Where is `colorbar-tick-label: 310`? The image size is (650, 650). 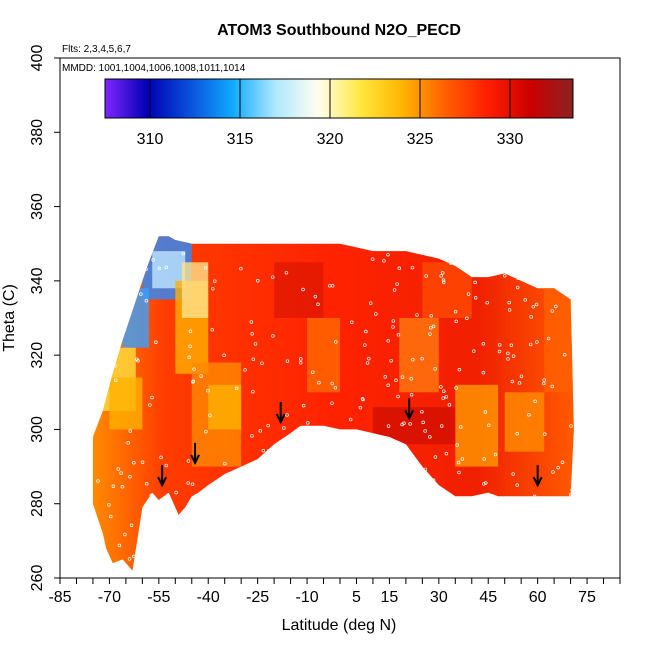
colorbar-tick-label: 310 is located at coordinates (150, 139).